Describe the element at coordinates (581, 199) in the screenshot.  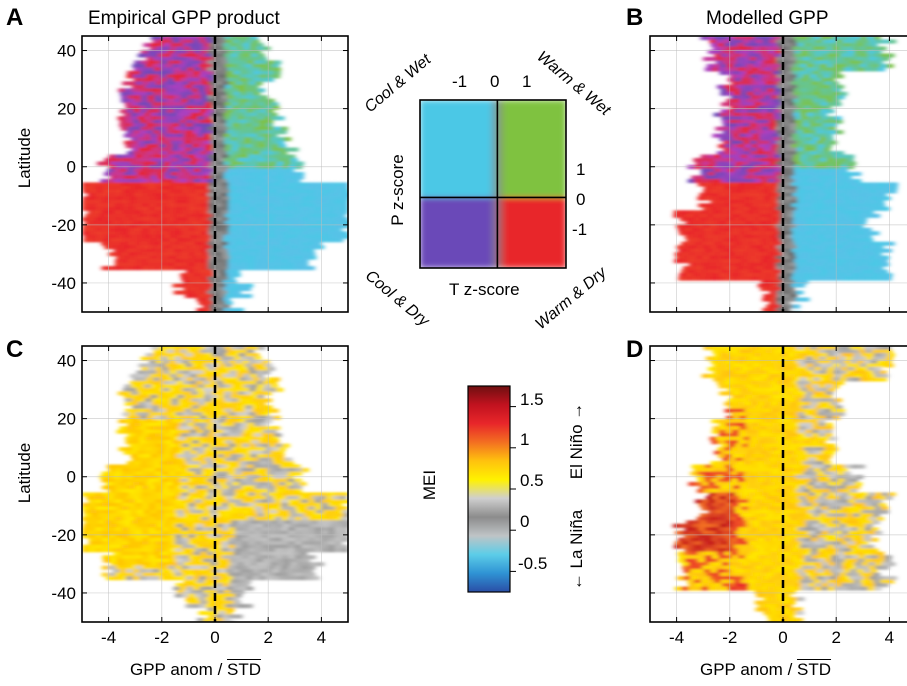
I see `legend-ytick-0: 0` at that location.